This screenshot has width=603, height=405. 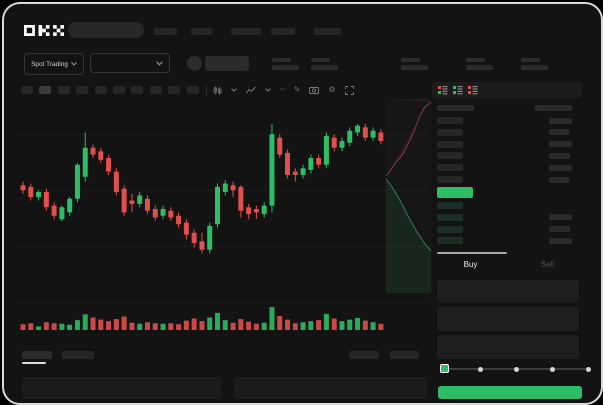 I want to click on book-bids-icon, so click(x=458, y=90).